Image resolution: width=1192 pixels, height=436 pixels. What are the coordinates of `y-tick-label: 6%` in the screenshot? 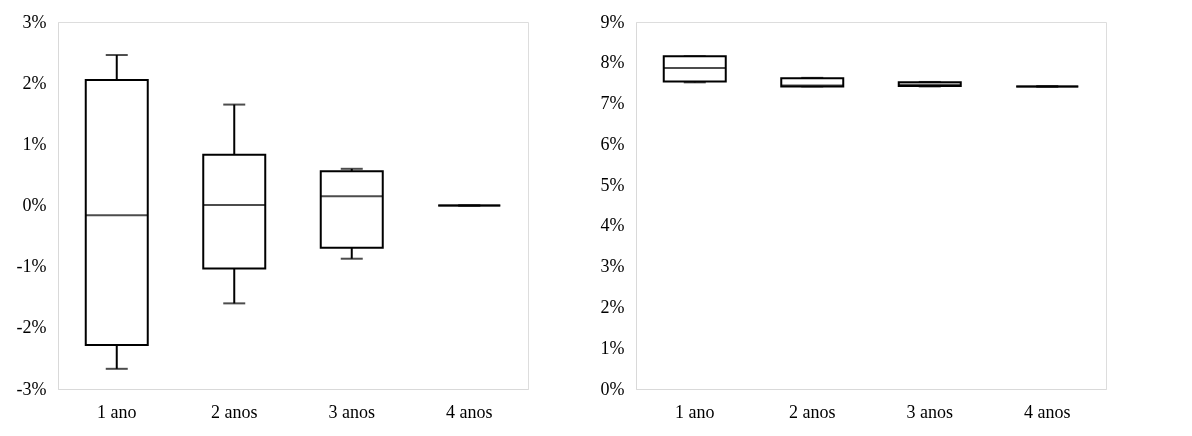 It's located at (612, 143).